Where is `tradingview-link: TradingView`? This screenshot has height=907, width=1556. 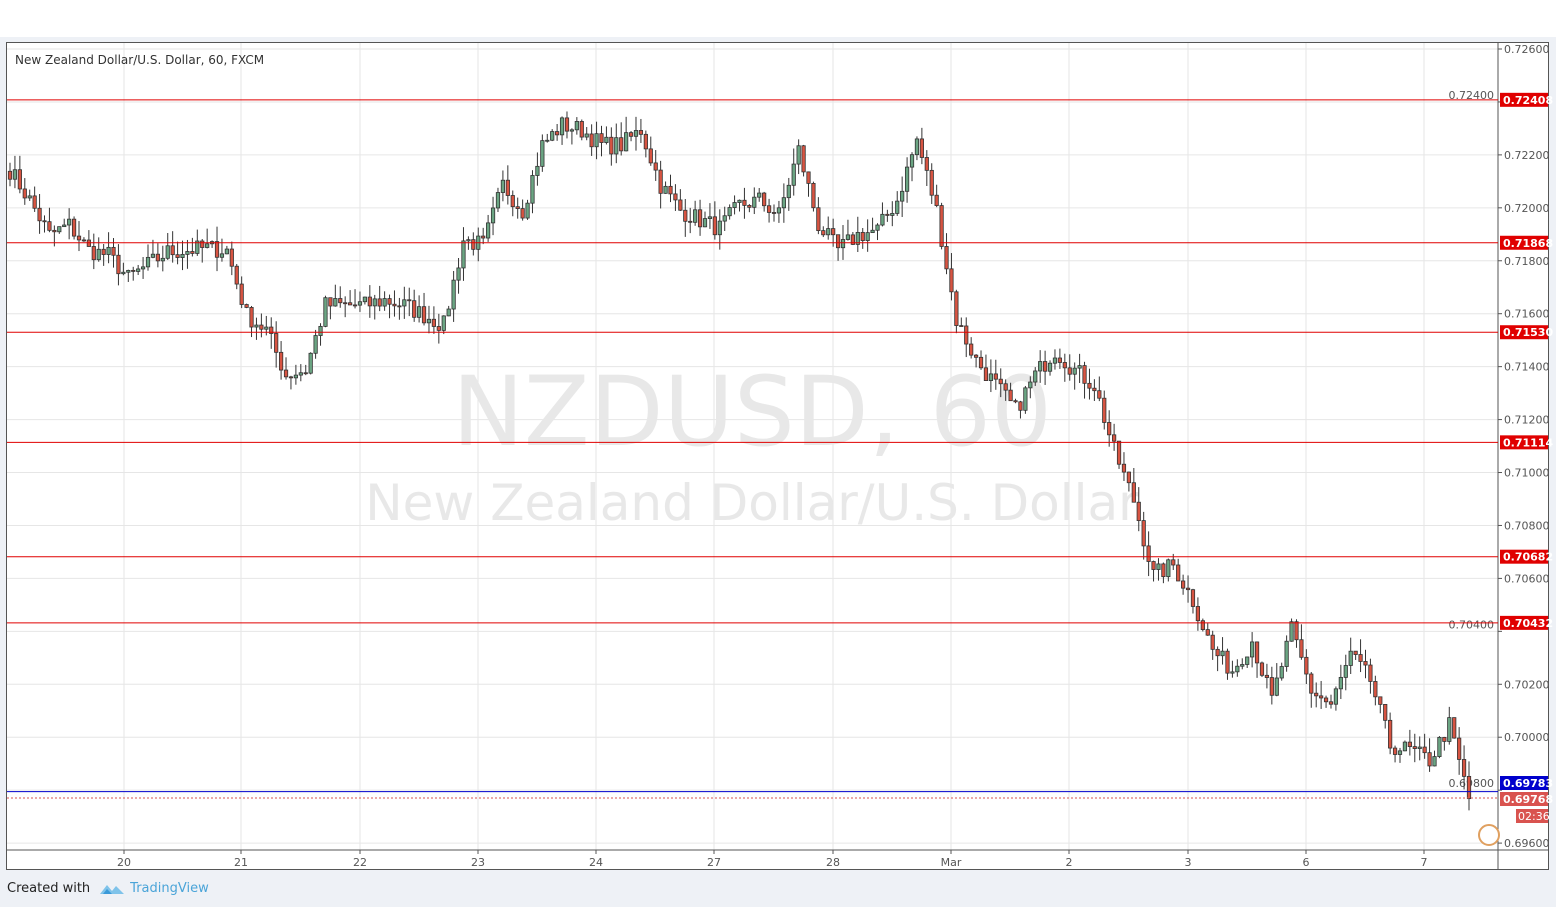
tradingview-link: TradingView is located at coordinates (169, 888).